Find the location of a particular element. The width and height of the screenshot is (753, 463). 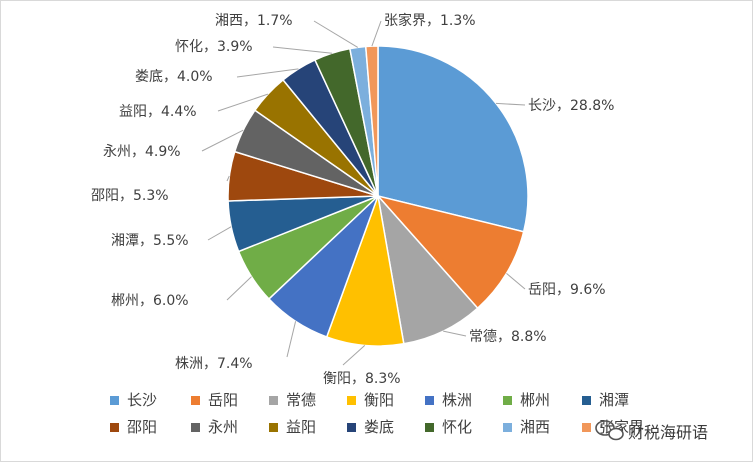

data-label-13: 湘西，1.7% is located at coordinates (254, 21).